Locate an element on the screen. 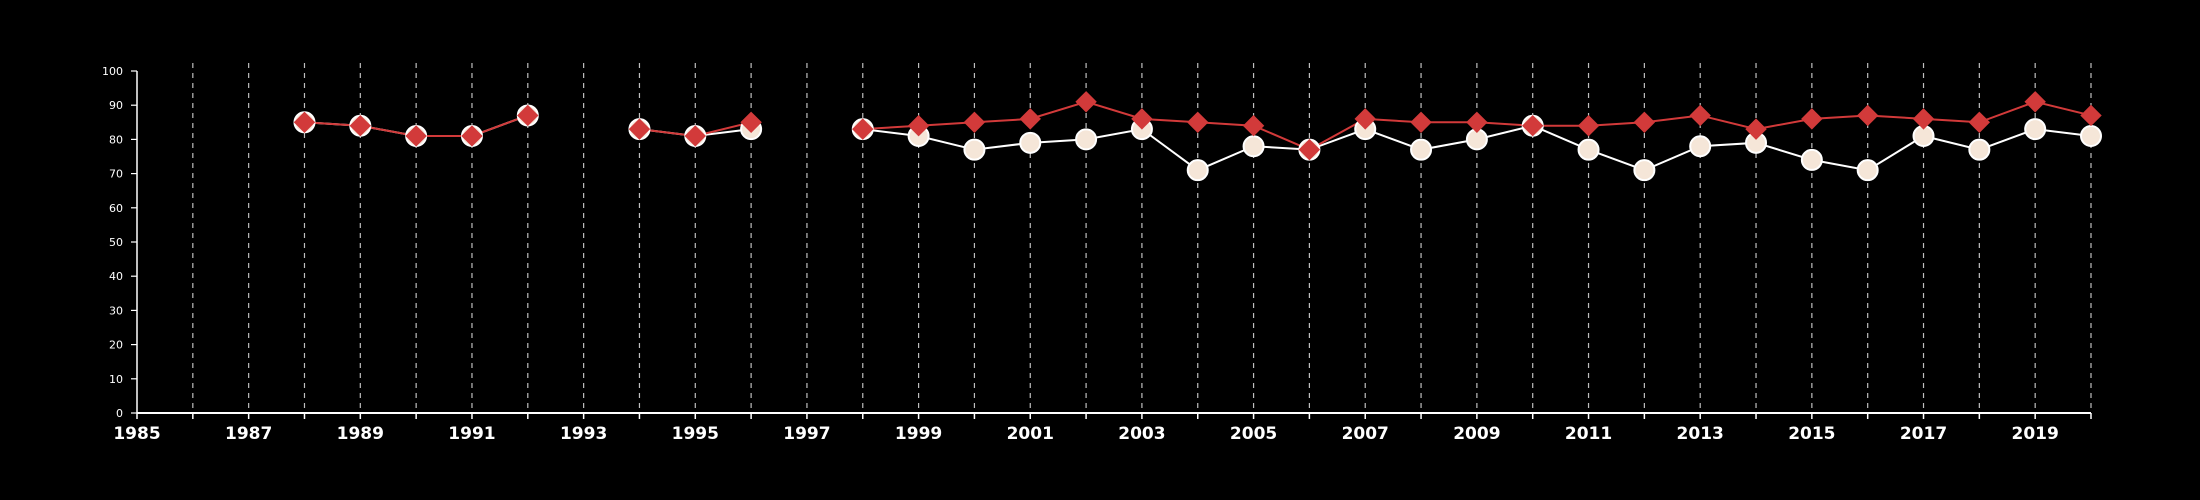 This screenshot has width=2200, height=500. series-1-point-2010 is located at coordinates (1533, 126).